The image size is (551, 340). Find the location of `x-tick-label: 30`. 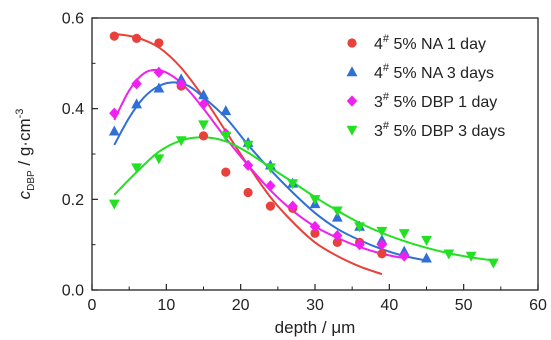

x-tick-label: 30 is located at coordinates (315, 305).